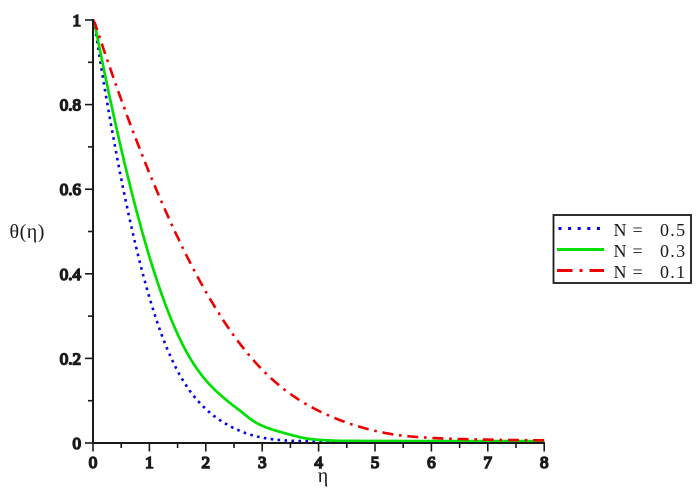  Describe the element at coordinates (71, 274) in the screenshot. I see `svg-text: 0.4` at that location.